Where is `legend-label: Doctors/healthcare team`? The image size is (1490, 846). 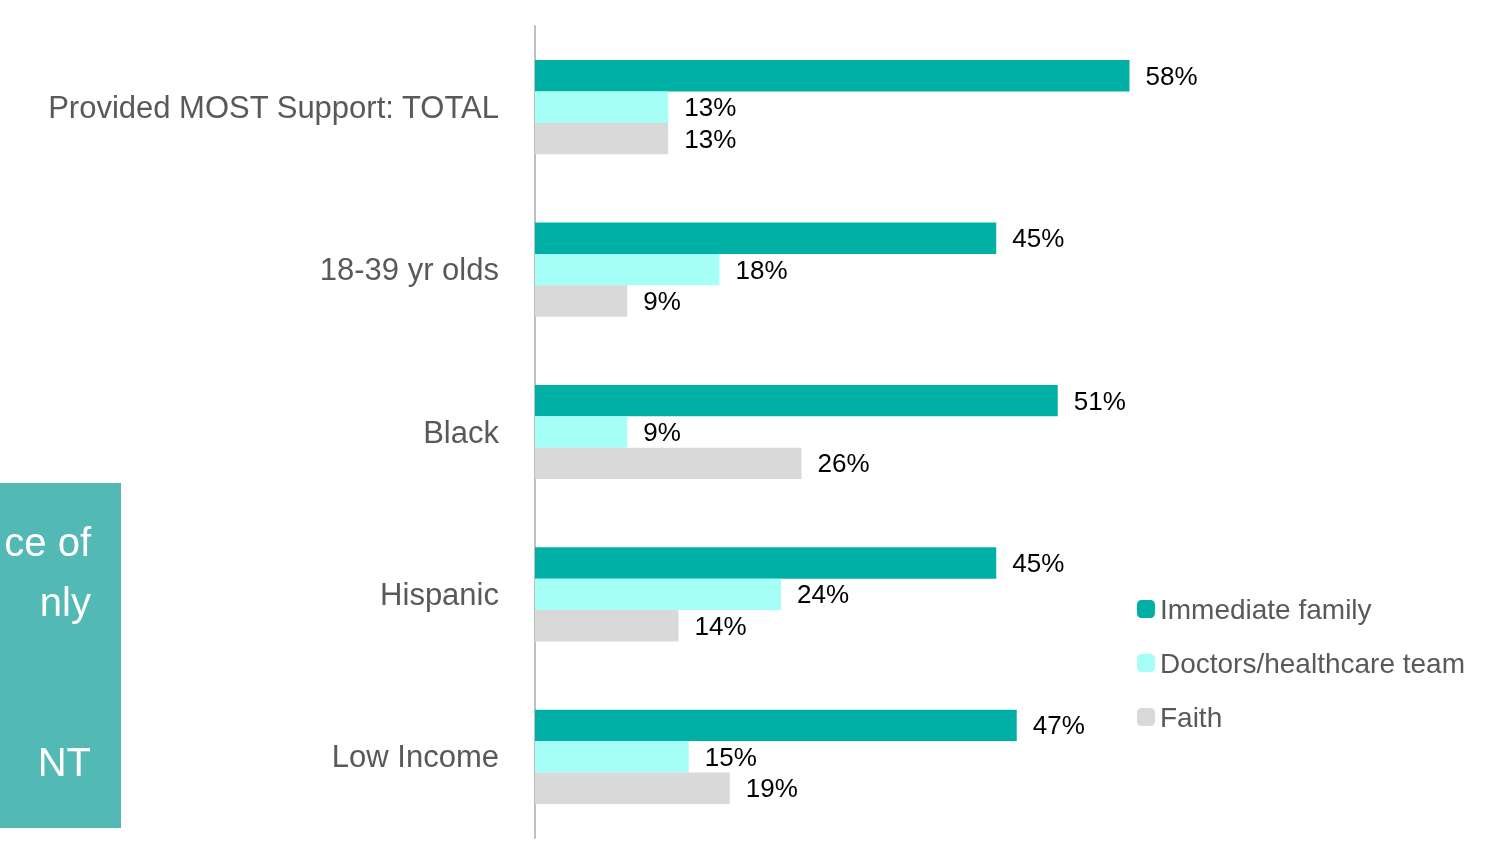
legend-label: Doctors/healthcare team is located at coordinates (1312, 663).